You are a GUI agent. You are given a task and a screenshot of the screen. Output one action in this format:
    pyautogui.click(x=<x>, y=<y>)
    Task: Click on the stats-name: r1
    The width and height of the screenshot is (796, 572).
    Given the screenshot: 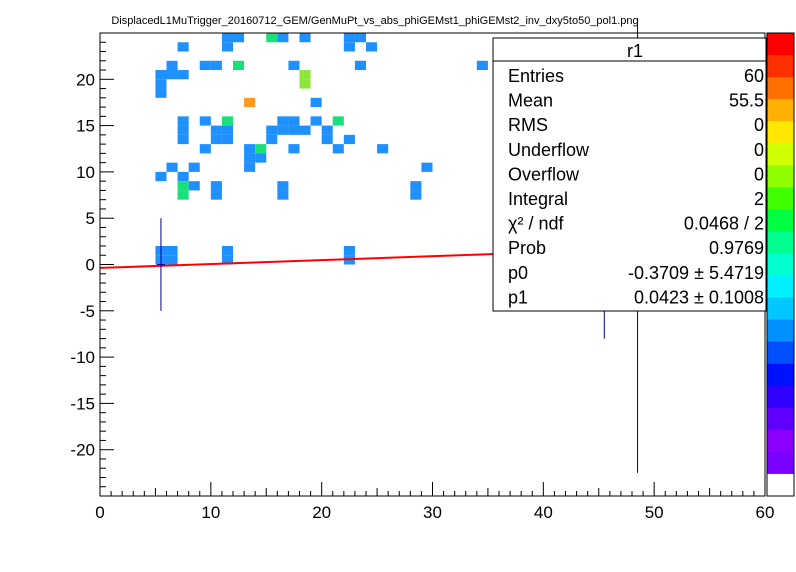 What is the action you would take?
    pyautogui.click(x=635, y=51)
    